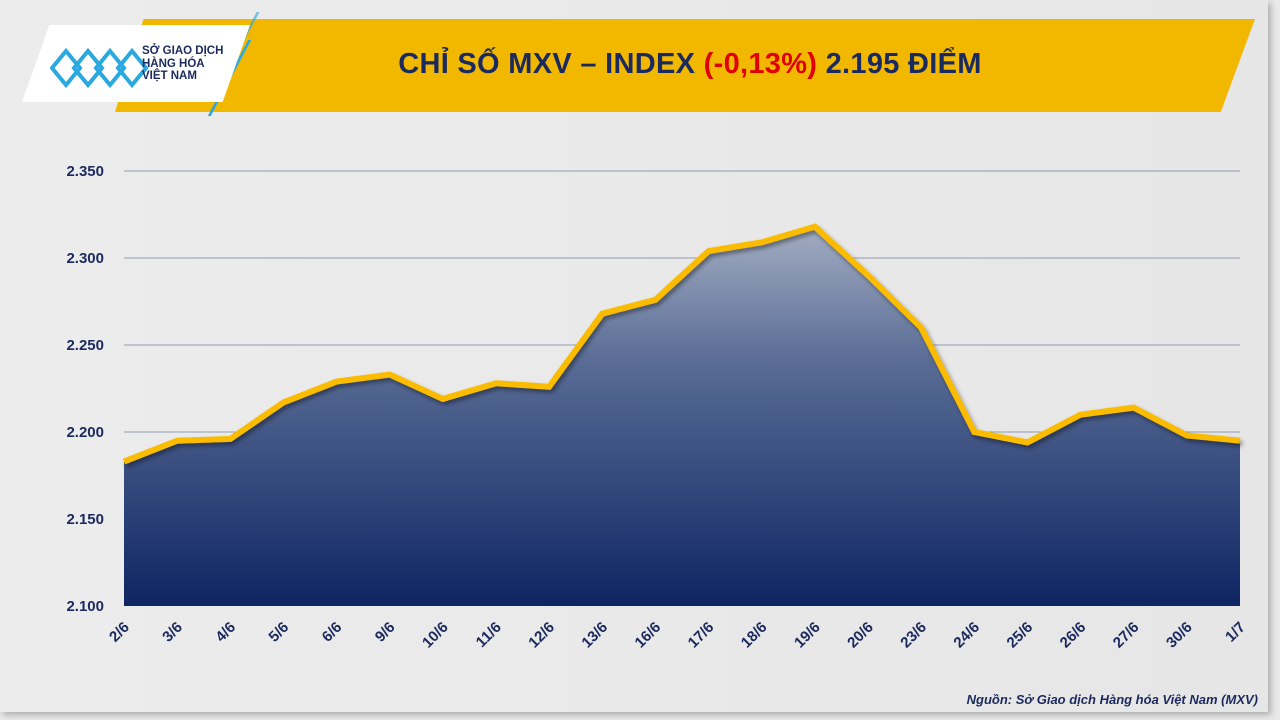 The width and height of the screenshot is (1280, 720). I want to click on x-tick-label: 2/6, so click(119, 632).